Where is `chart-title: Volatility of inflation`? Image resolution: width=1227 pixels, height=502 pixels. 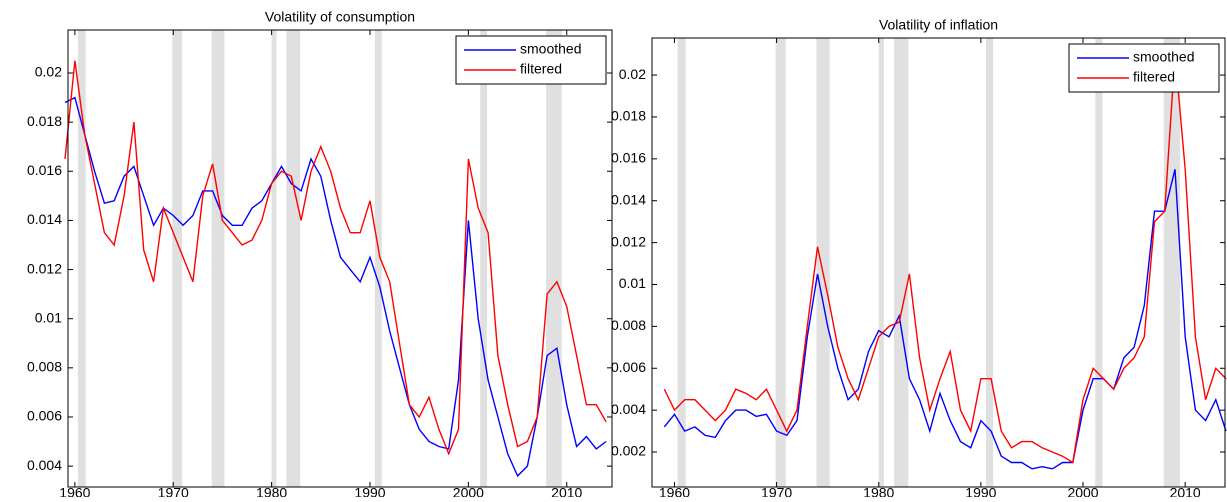
chart-title: Volatility of inflation is located at coordinates (938, 25).